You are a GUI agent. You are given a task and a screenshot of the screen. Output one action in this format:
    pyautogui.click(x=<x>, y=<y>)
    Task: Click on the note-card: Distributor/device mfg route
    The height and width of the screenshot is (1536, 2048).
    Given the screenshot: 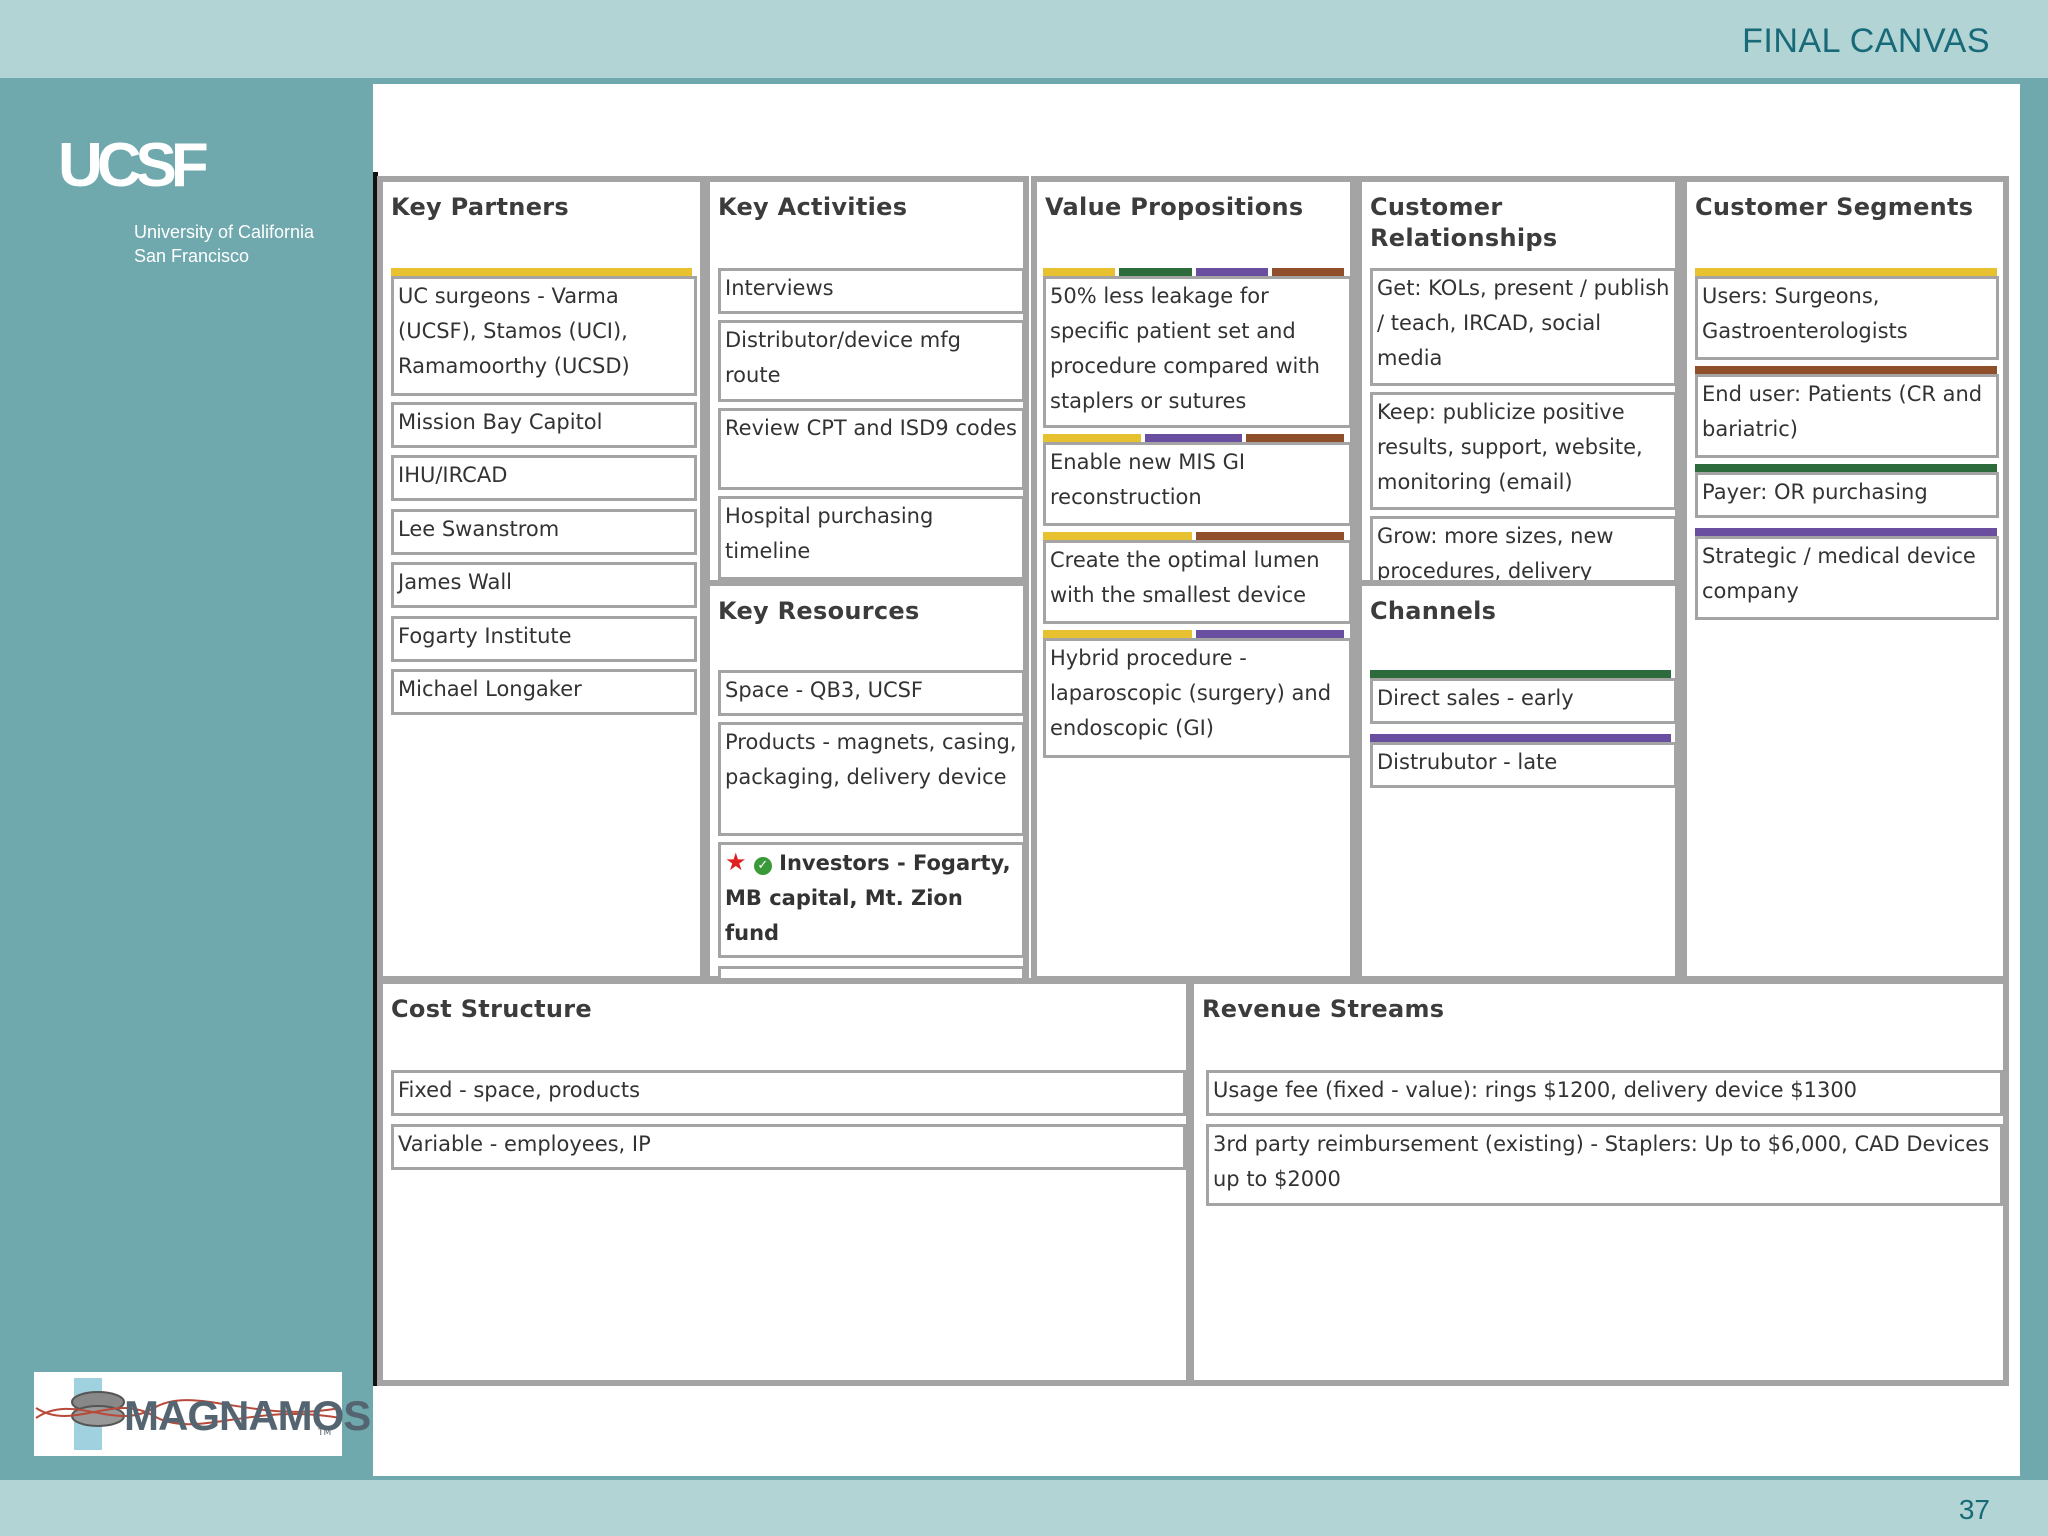 What is the action you would take?
    pyautogui.click(x=871, y=361)
    